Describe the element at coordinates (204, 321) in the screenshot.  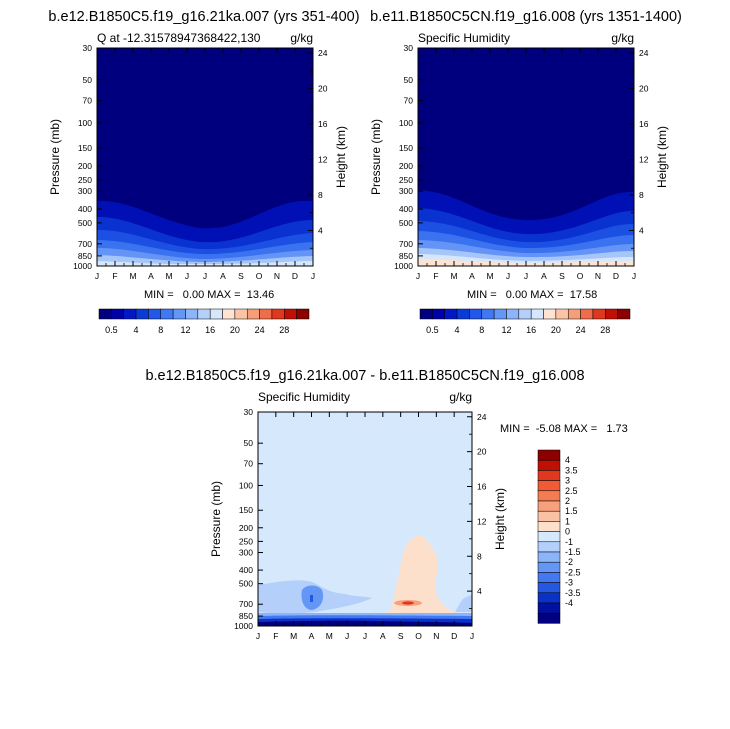
I see `panel-a-colorbar: 0.5 4 8 12 16 20 24 28` at that location.